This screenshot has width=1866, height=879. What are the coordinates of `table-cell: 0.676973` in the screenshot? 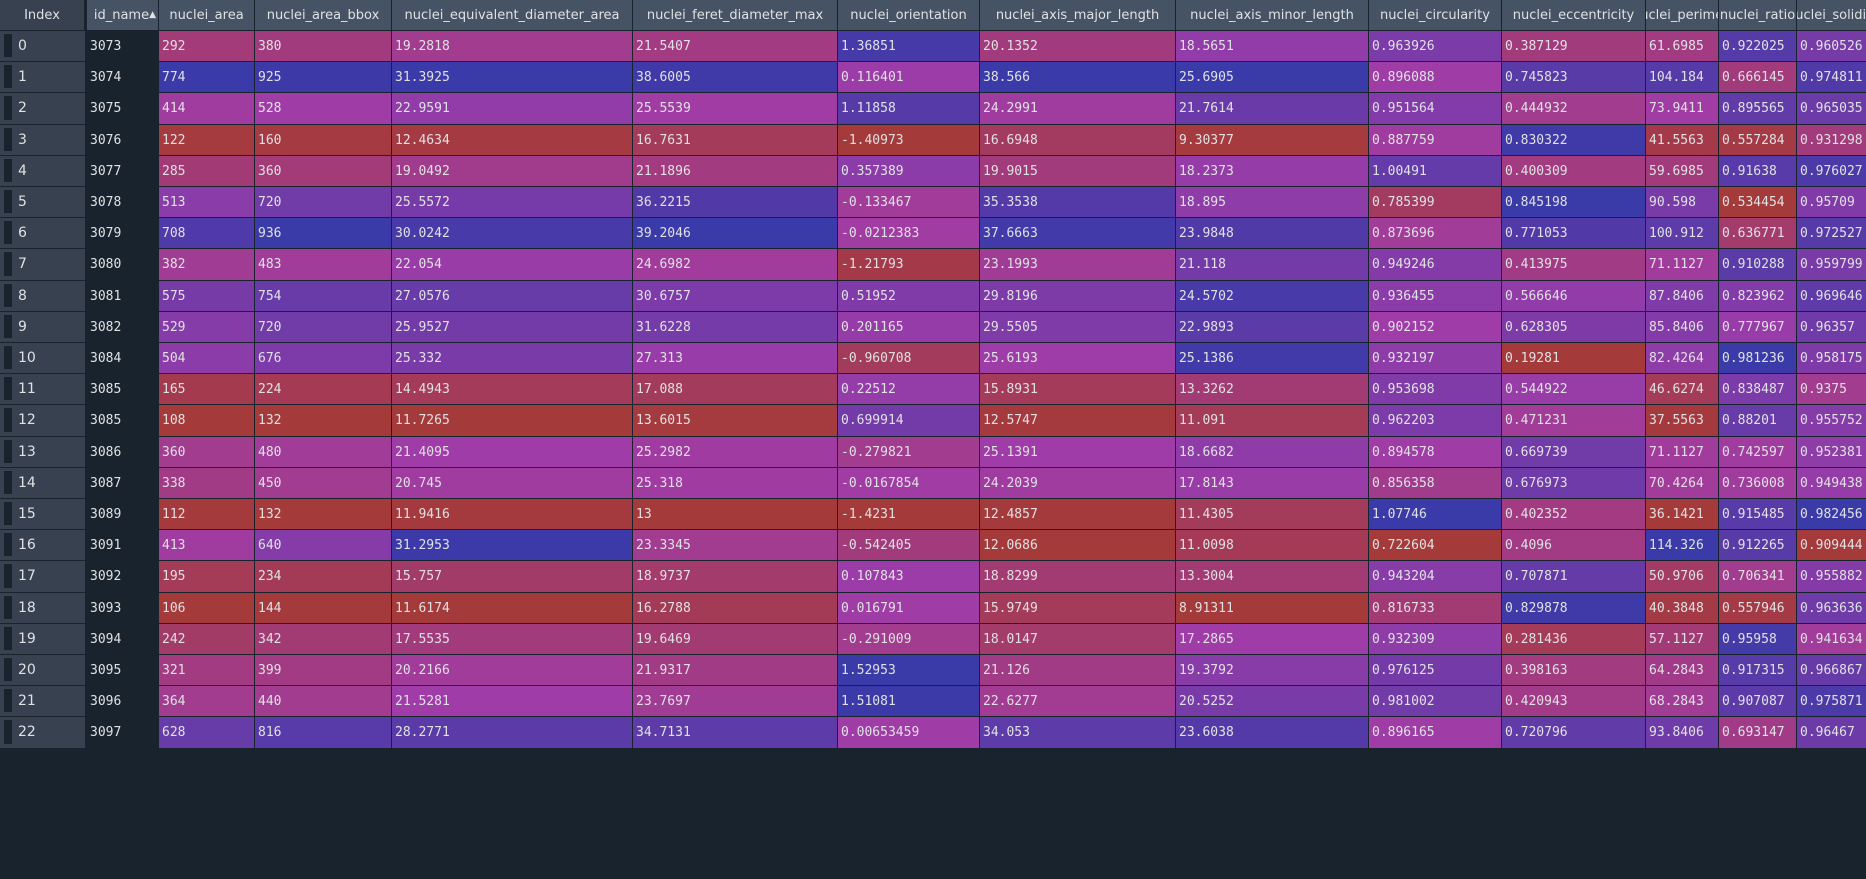 It's located at (1574, 483).